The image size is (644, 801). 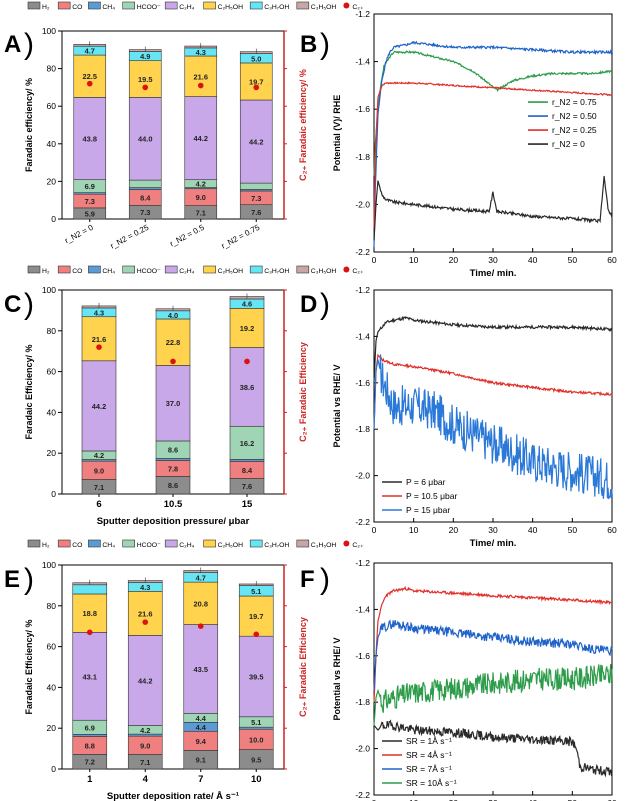 What do you see at coordinates (108, 7) in the screenshot?
I see `legend-label: CH₄` at bounding box center [108, 7].